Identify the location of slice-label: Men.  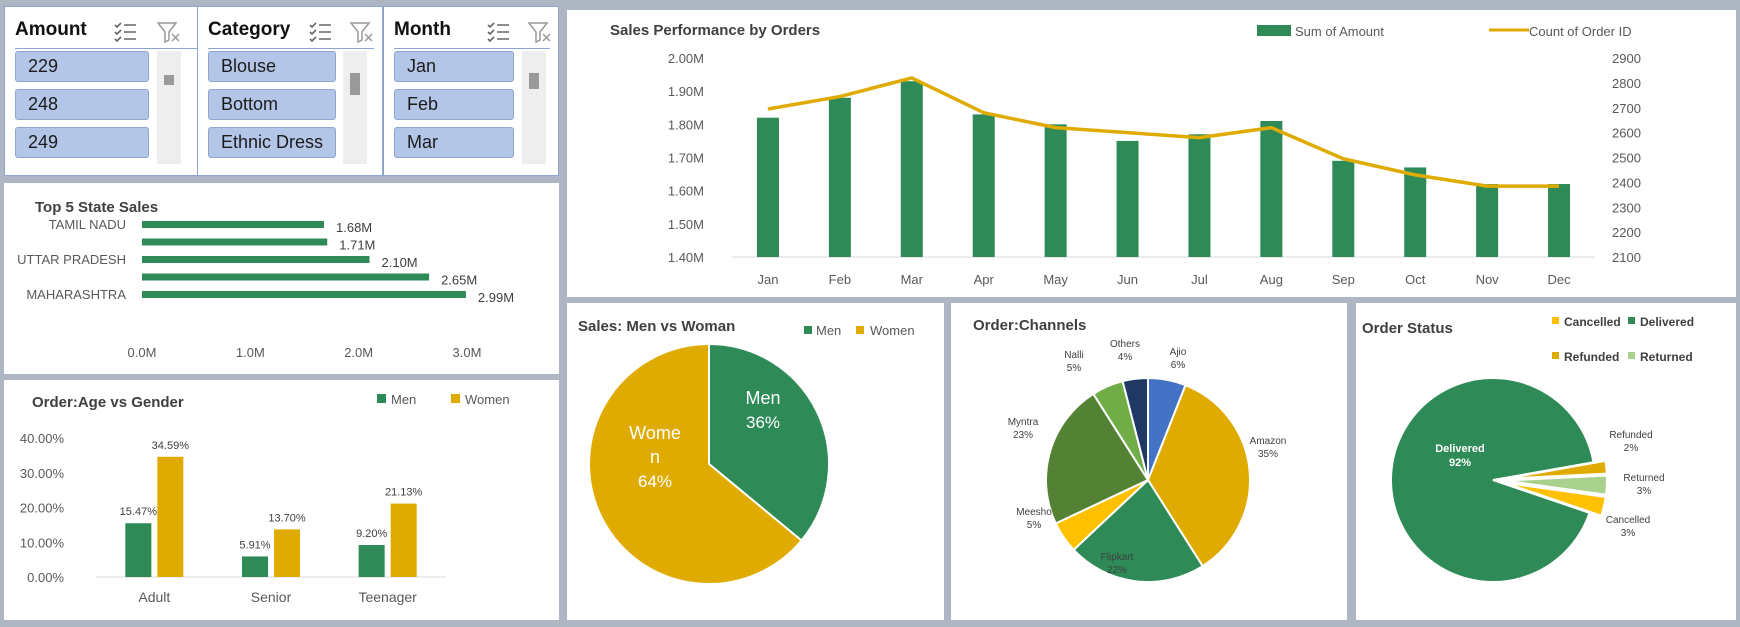
(762, 398).